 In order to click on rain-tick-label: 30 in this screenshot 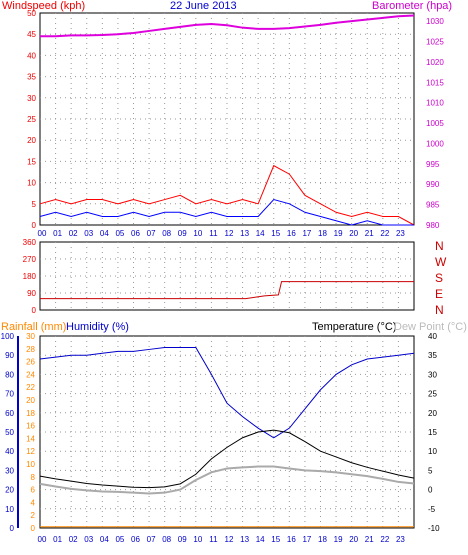, I will do `click(30, 336)`.